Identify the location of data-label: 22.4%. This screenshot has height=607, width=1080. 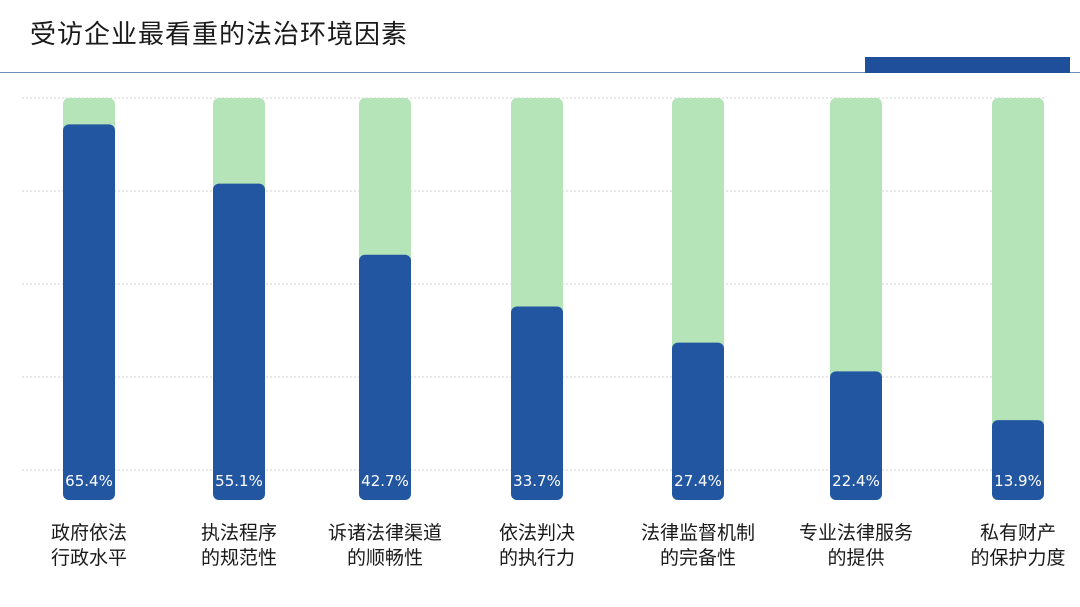
(856, 481).